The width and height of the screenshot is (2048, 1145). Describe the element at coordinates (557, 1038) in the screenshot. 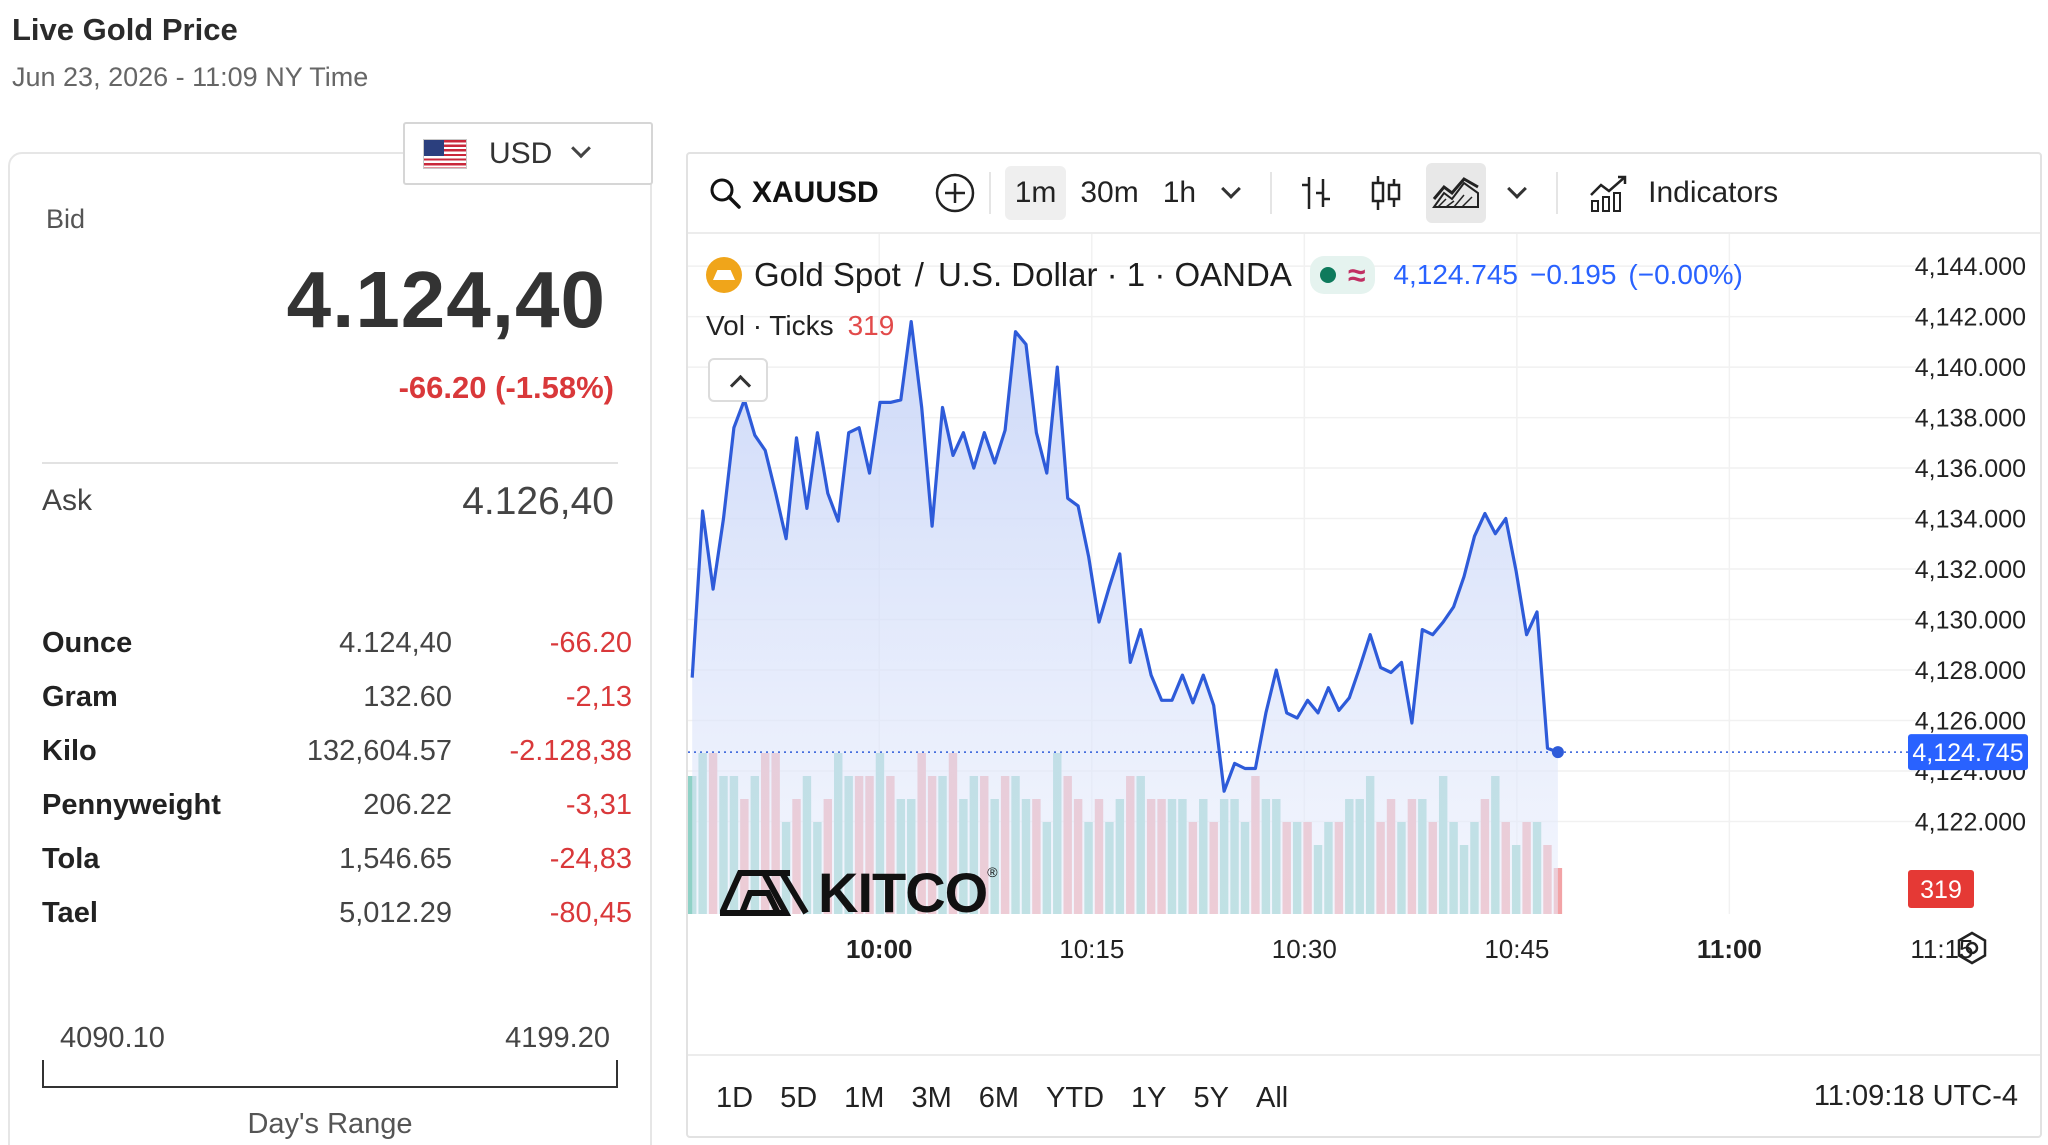

I see `range-high: 4199.20` at that location.